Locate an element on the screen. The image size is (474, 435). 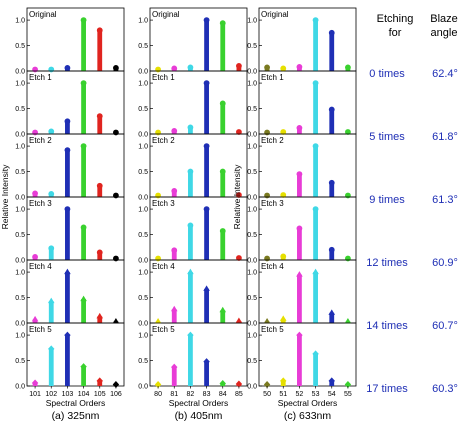
x-tick-label: 55 is located at coordinates (348, 394).